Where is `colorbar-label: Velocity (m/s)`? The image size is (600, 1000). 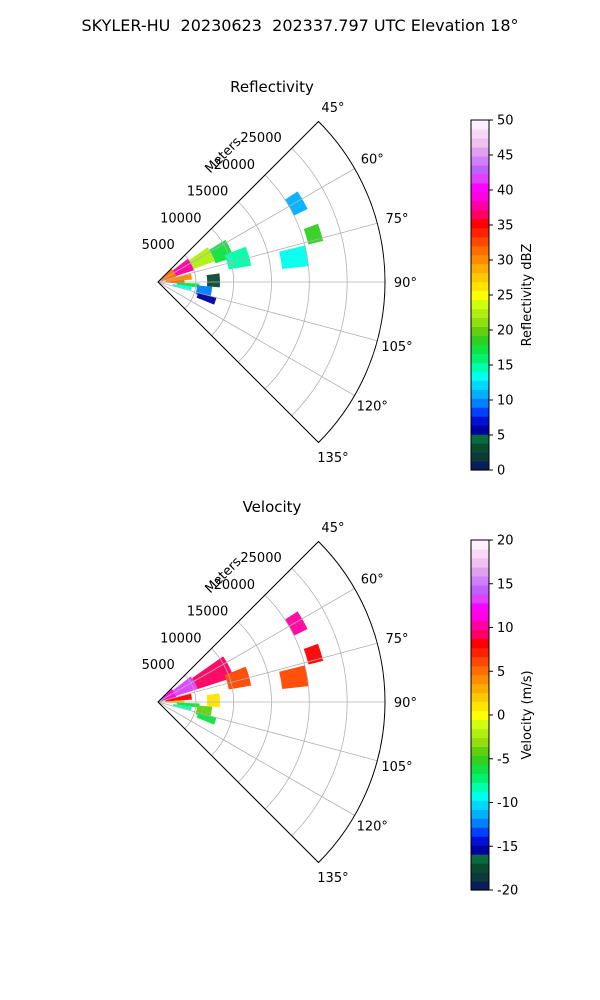
colorbar-label: Velocity (m/s) is located at coordinates (527, 714).